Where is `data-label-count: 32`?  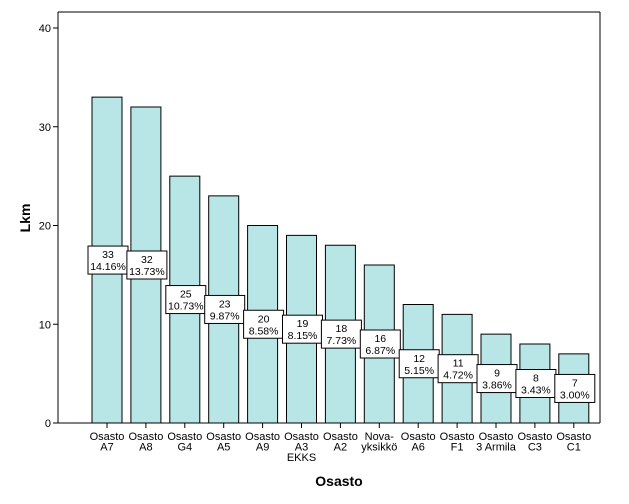
data-label-count: 32 is located at coordinates (147, 260).